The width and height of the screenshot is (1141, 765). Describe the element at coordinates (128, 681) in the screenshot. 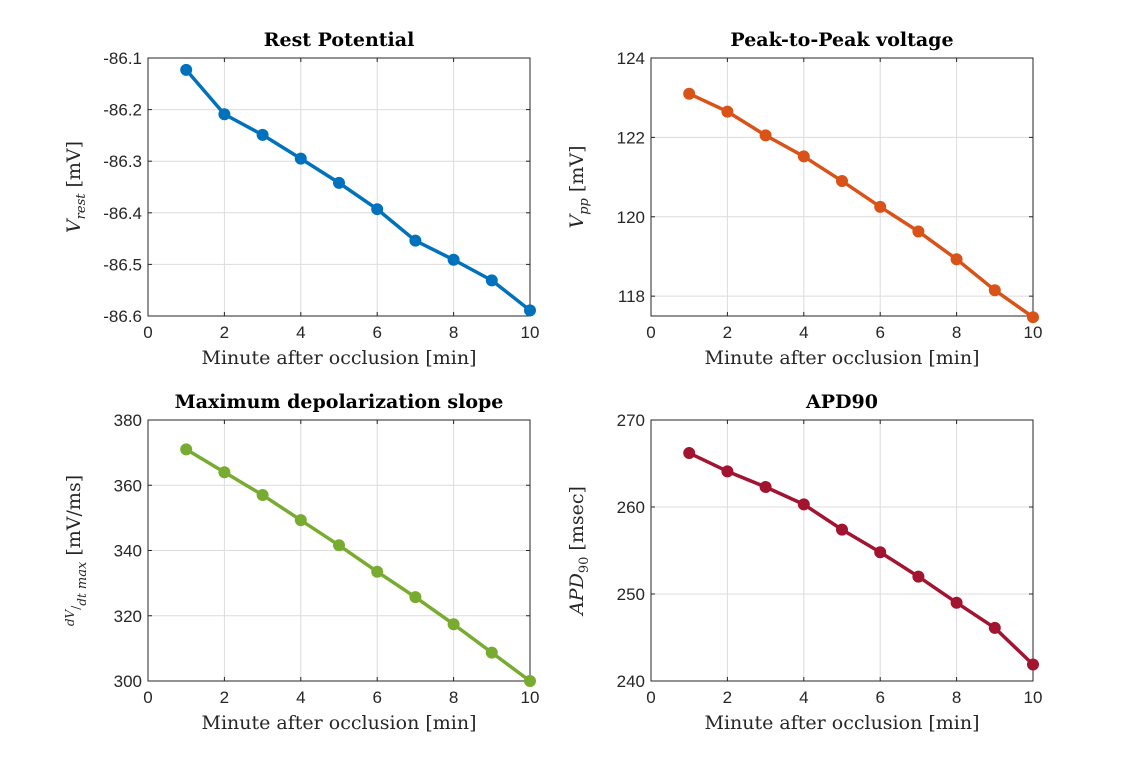

I see `y-tick-label: 300` at that location.